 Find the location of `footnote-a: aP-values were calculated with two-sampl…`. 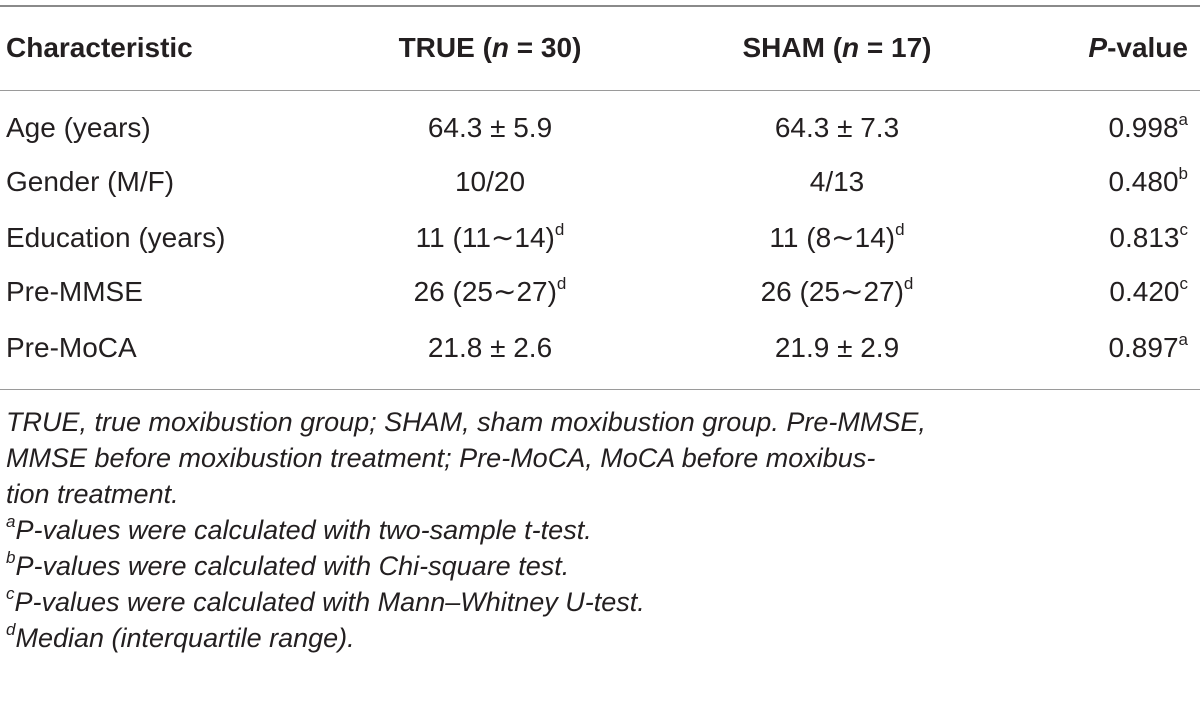

footnote-a: aP-values were calculated with two-sampl… is located at coordinates (299, 528).